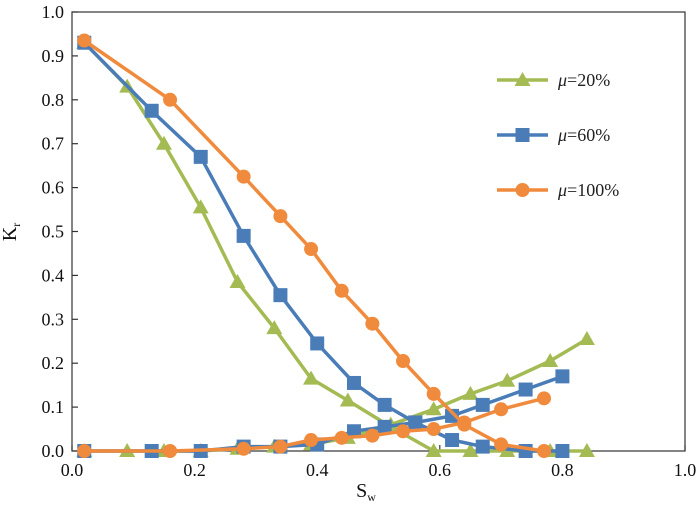 The height and width of the screenshot is (509, 700). What do you see at coordinates (562, 470) in the screenshot?
I see `x-tick-label: 0.8` at bounding box center [562, 470].